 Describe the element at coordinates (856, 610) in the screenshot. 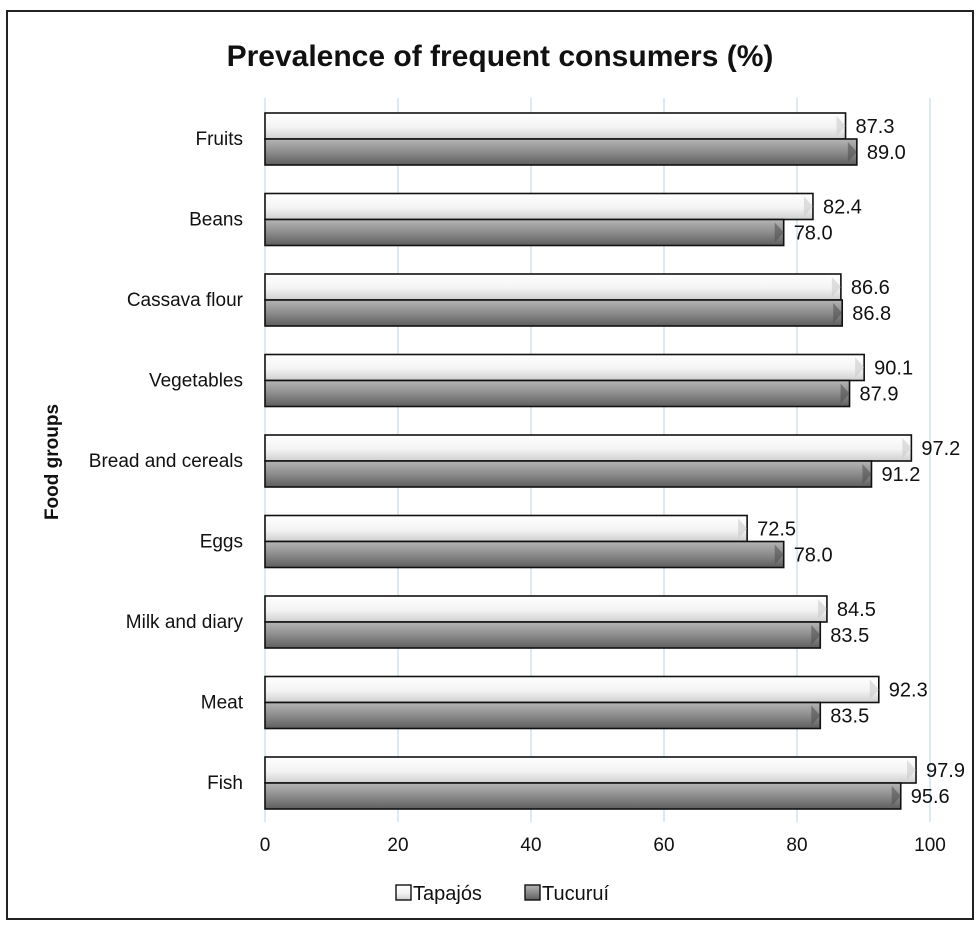

I see `data-label: 84.5` at that location.